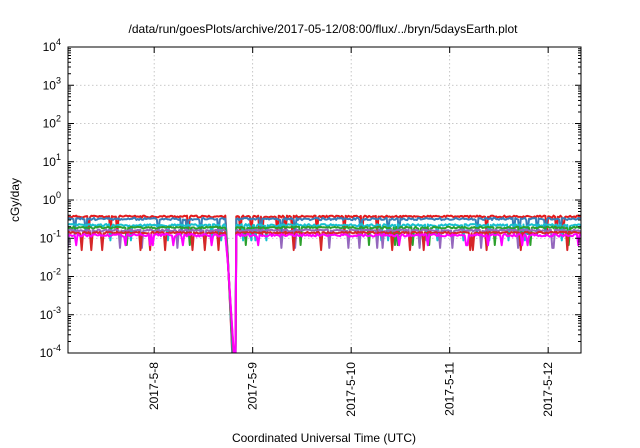 The height and width of the screenshot is (448, 640). Describe the element at coordinates (50, 351) in the screenshot. I see `y-tick-label: 10⁻⁴` at that location.